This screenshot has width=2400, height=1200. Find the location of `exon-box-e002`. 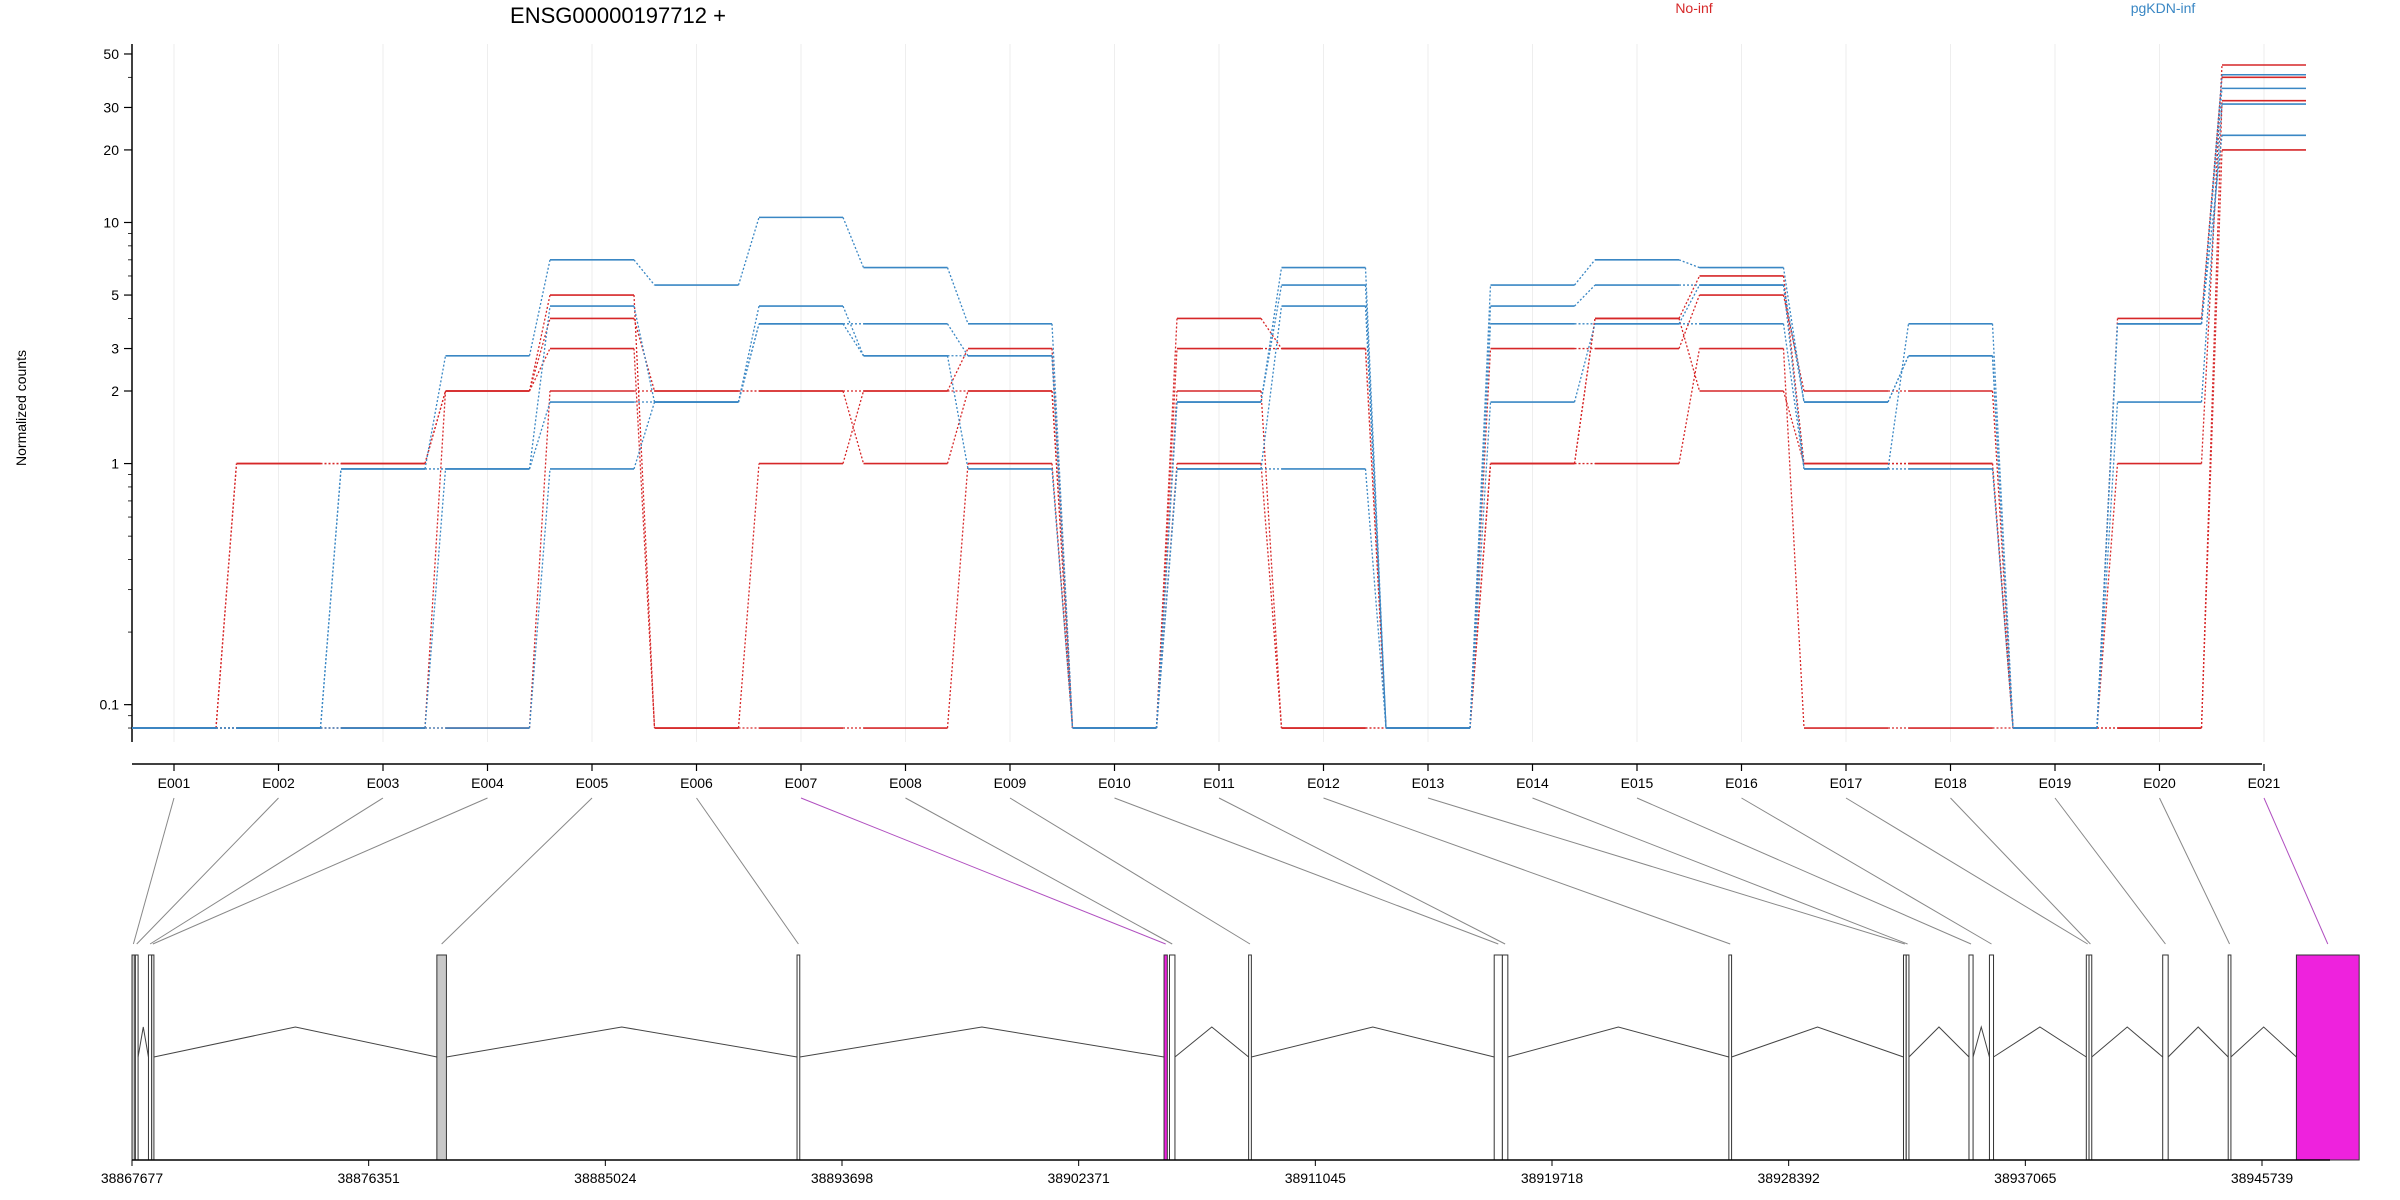

exon-box-e002 is located at coordinates (136, 1057).